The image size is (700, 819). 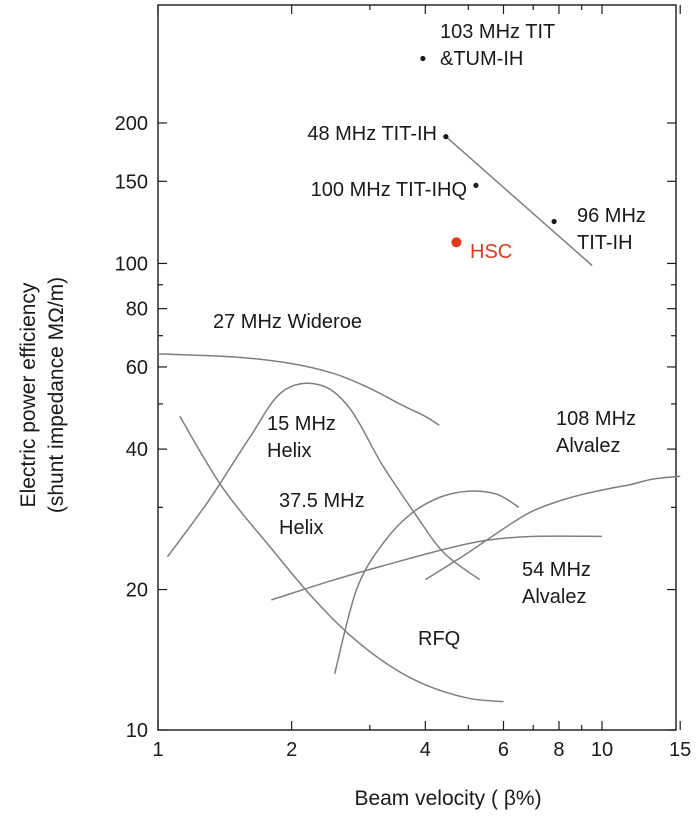 What do you see at coordinates (519, 201) in the screenshot?
I see `curve-ih-trend-line` at bounding box center [519, 201].